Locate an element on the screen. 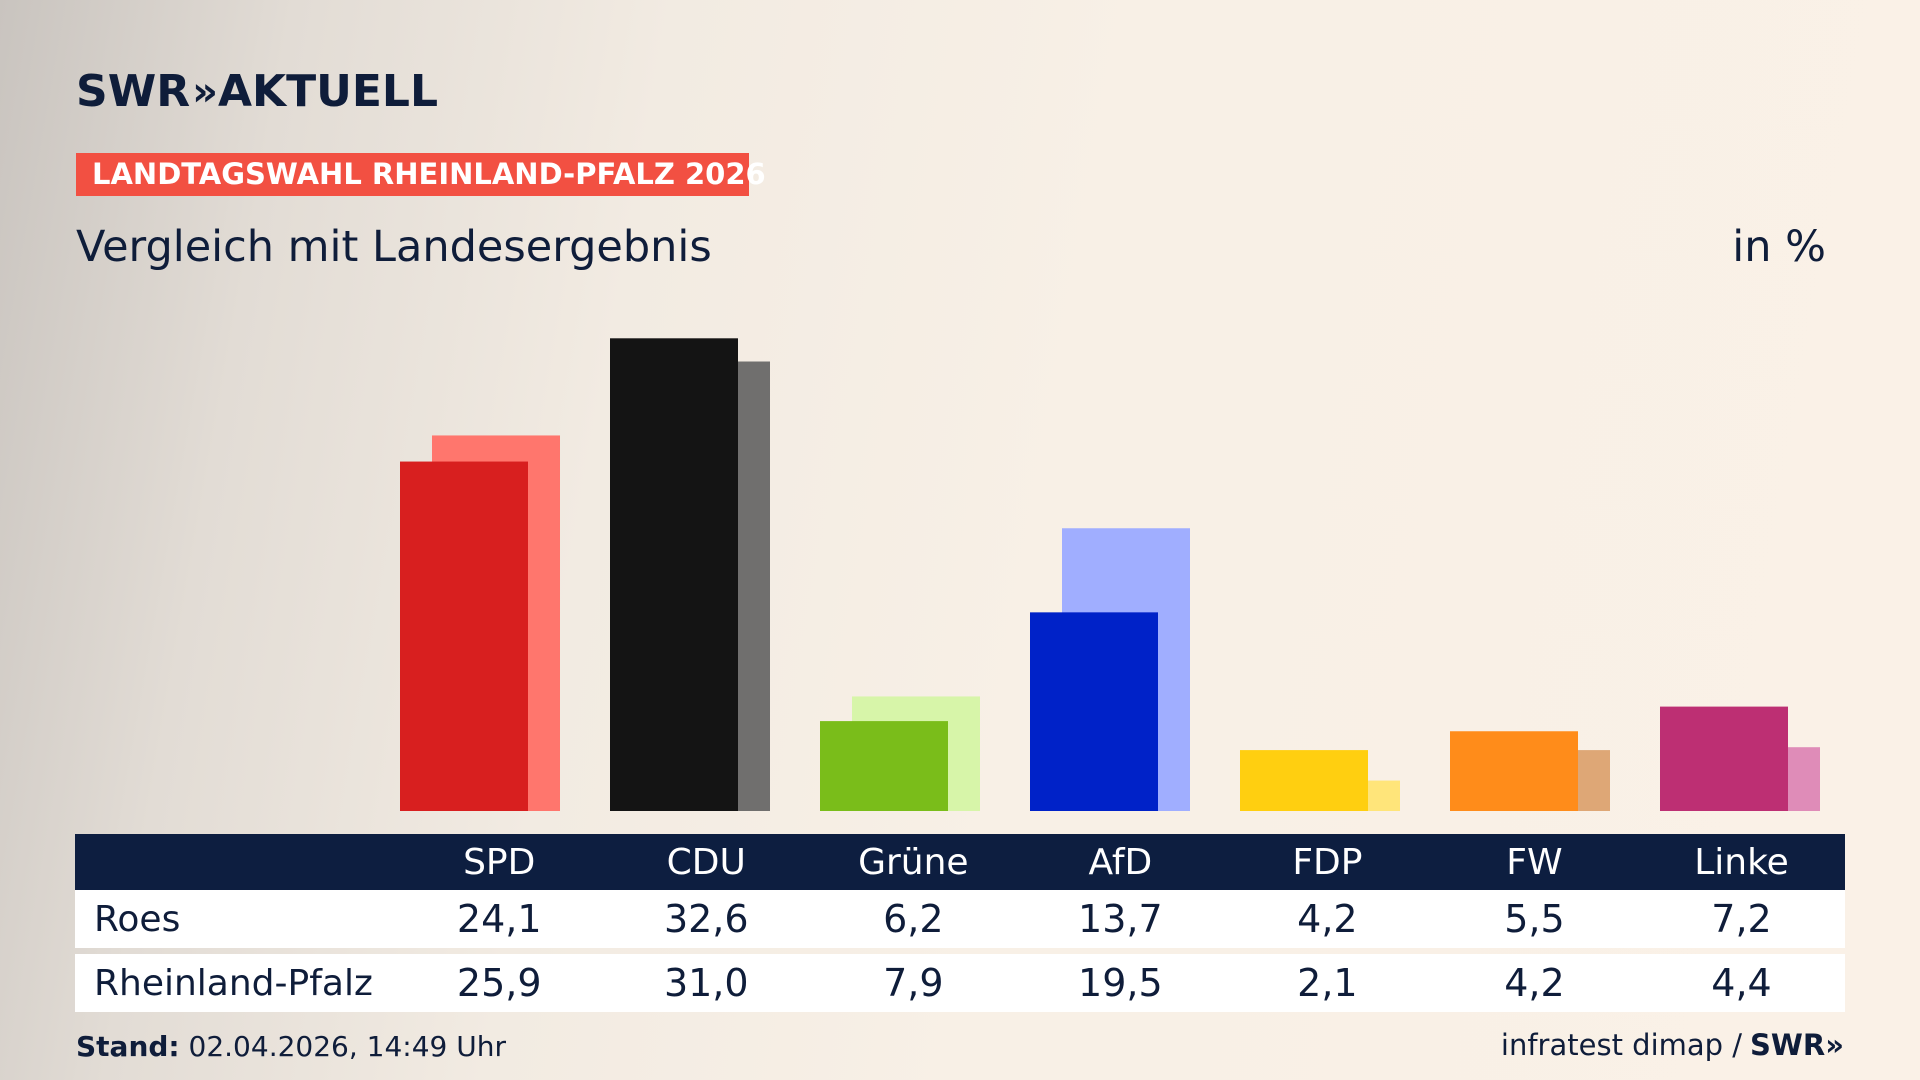 This screenshot has width=1920, height=1080. table-cell: 2,1 is located at coordinates (1327, 983).